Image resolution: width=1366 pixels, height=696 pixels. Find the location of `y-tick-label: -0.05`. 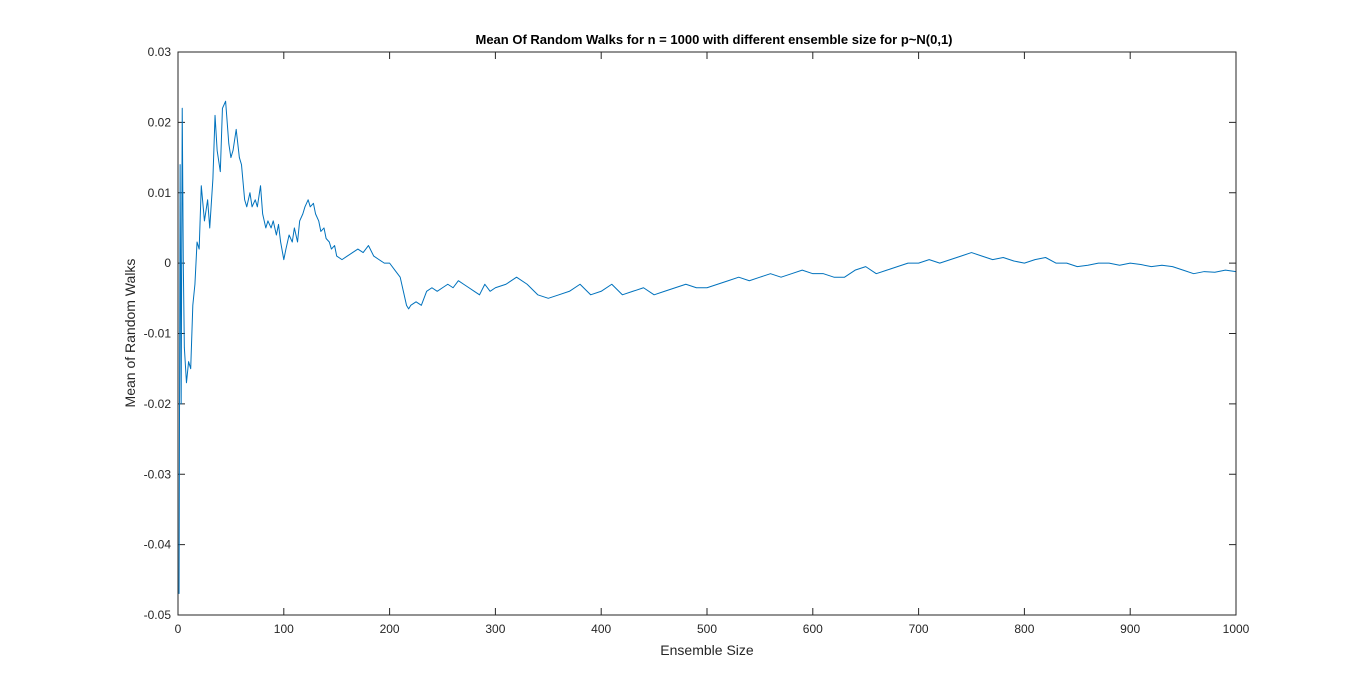

y-tick-label: -0.05 is located at coordinates (158, 615).